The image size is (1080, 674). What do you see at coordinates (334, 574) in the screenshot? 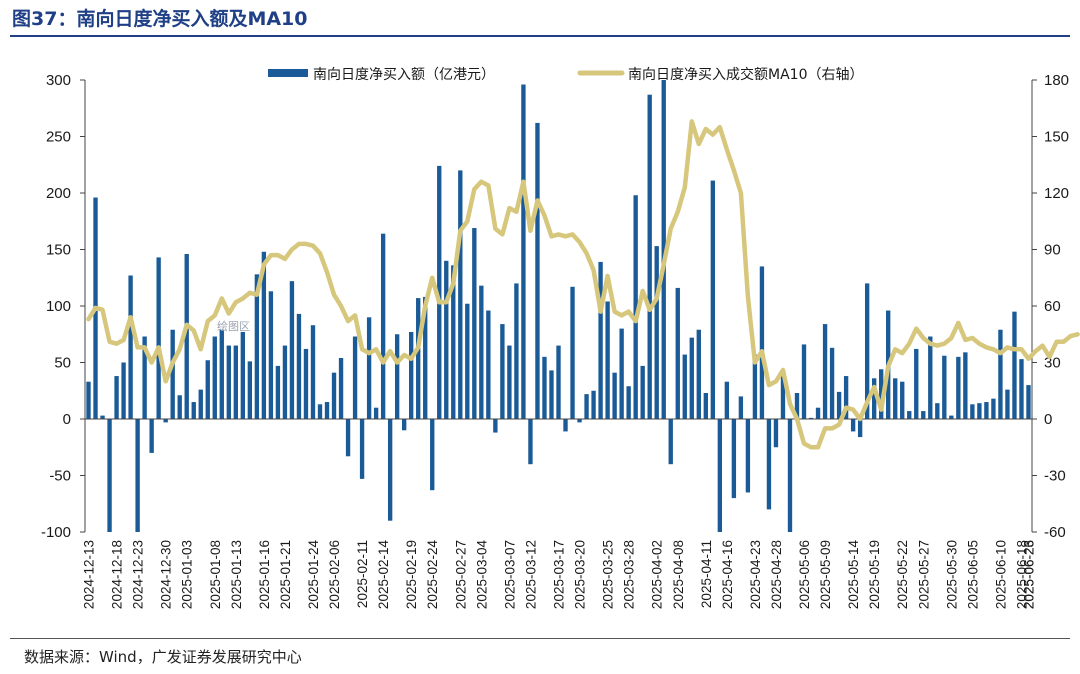
I see `x-tick-label: 2025-02-06` at bounding box center [334, 574].